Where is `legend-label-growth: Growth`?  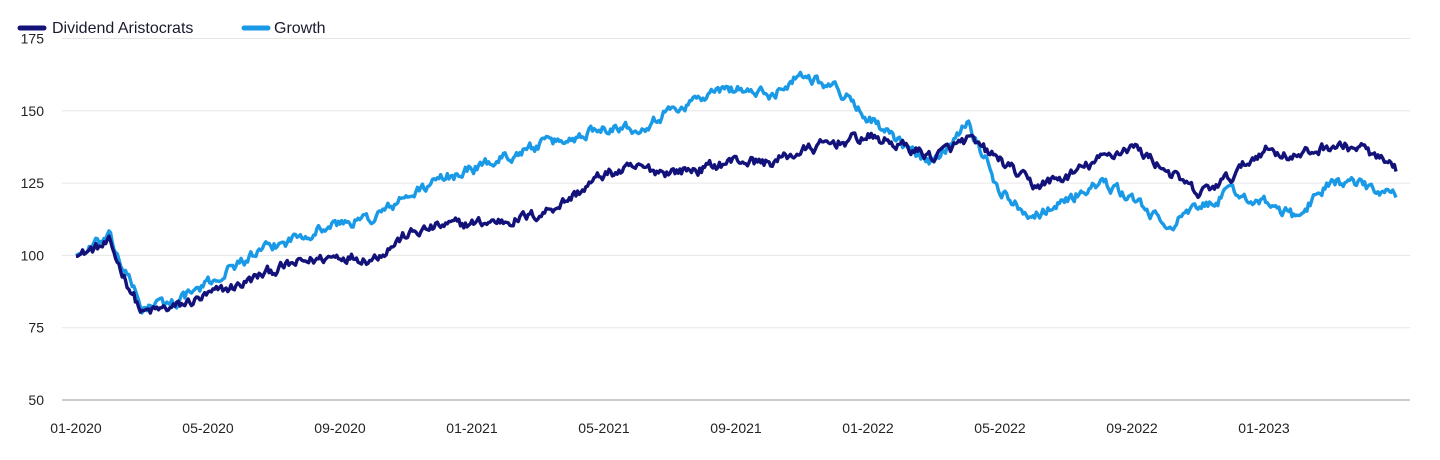 legend-label-growth: Growth is located at coordinates (300, 28).